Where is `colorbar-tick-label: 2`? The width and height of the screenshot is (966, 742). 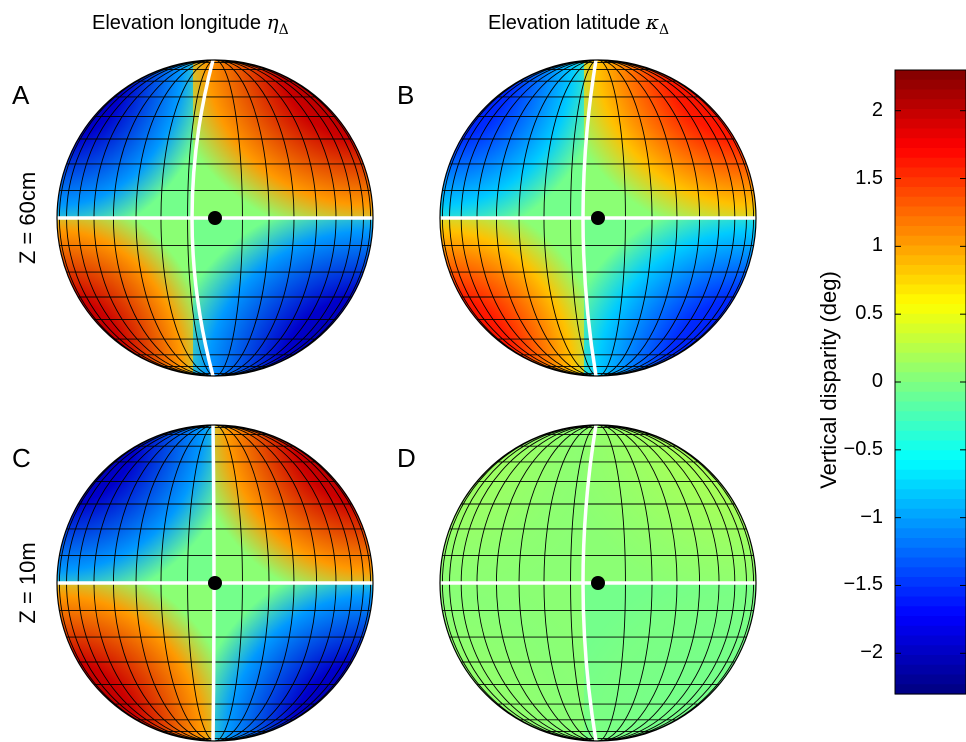 colorbar-tick-label: 2 is located at coordinates (877, 109).